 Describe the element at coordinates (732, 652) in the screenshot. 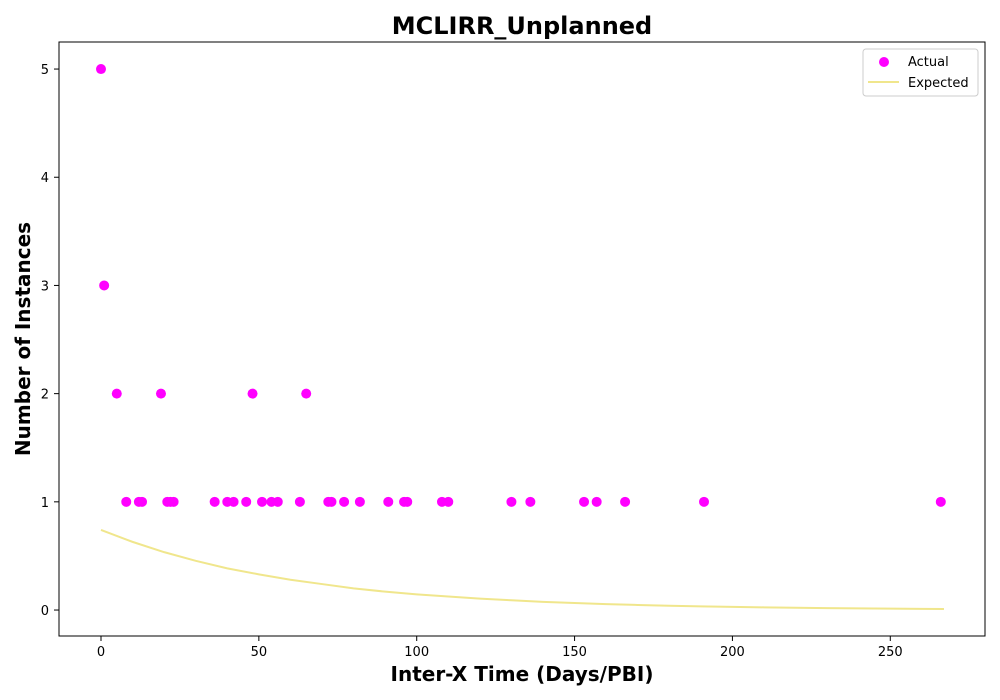

I see `x-tick-label: 200` at that location.